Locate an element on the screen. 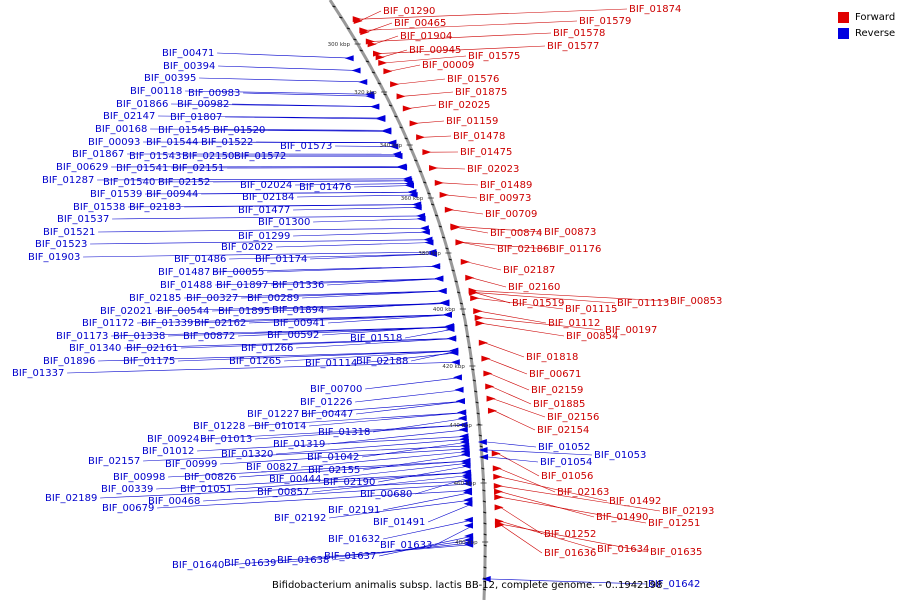  reverse-gene-label: BIF_01319 is located at coordinates (299, 444).